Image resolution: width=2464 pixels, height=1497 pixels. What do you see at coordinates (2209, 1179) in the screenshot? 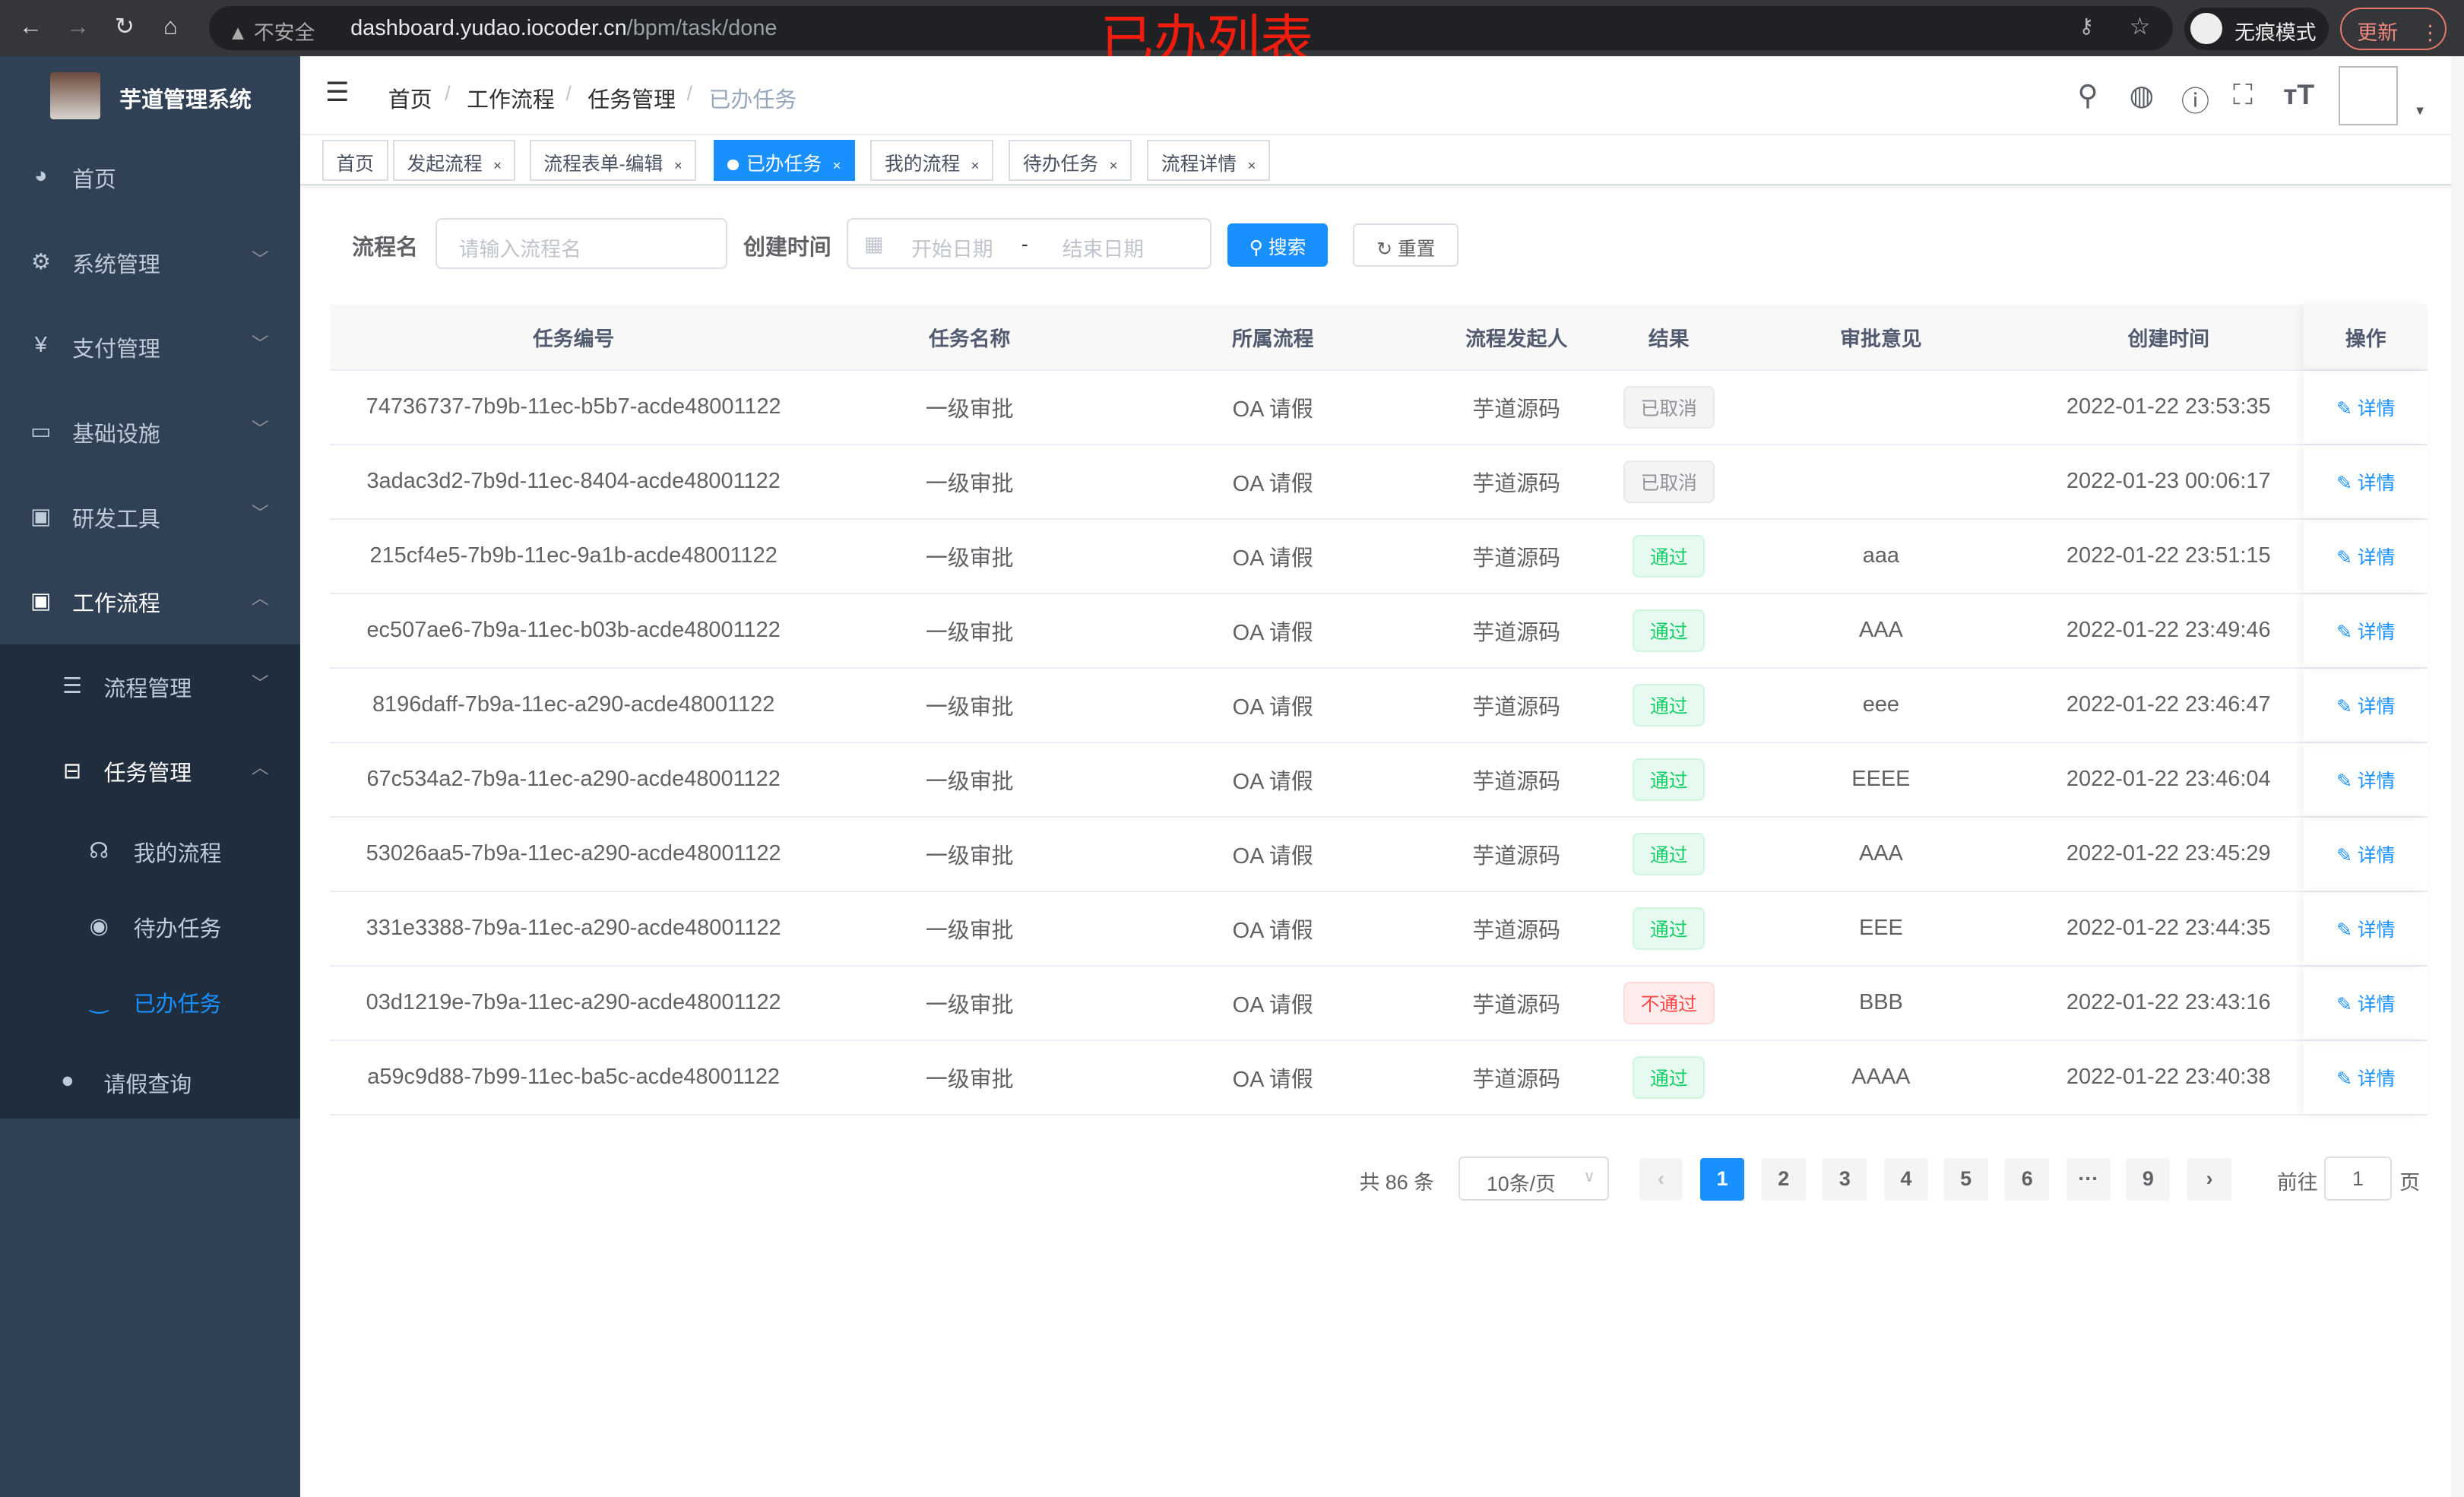
I see `next-page-button: ›` at bounding box center [2209, 1179].